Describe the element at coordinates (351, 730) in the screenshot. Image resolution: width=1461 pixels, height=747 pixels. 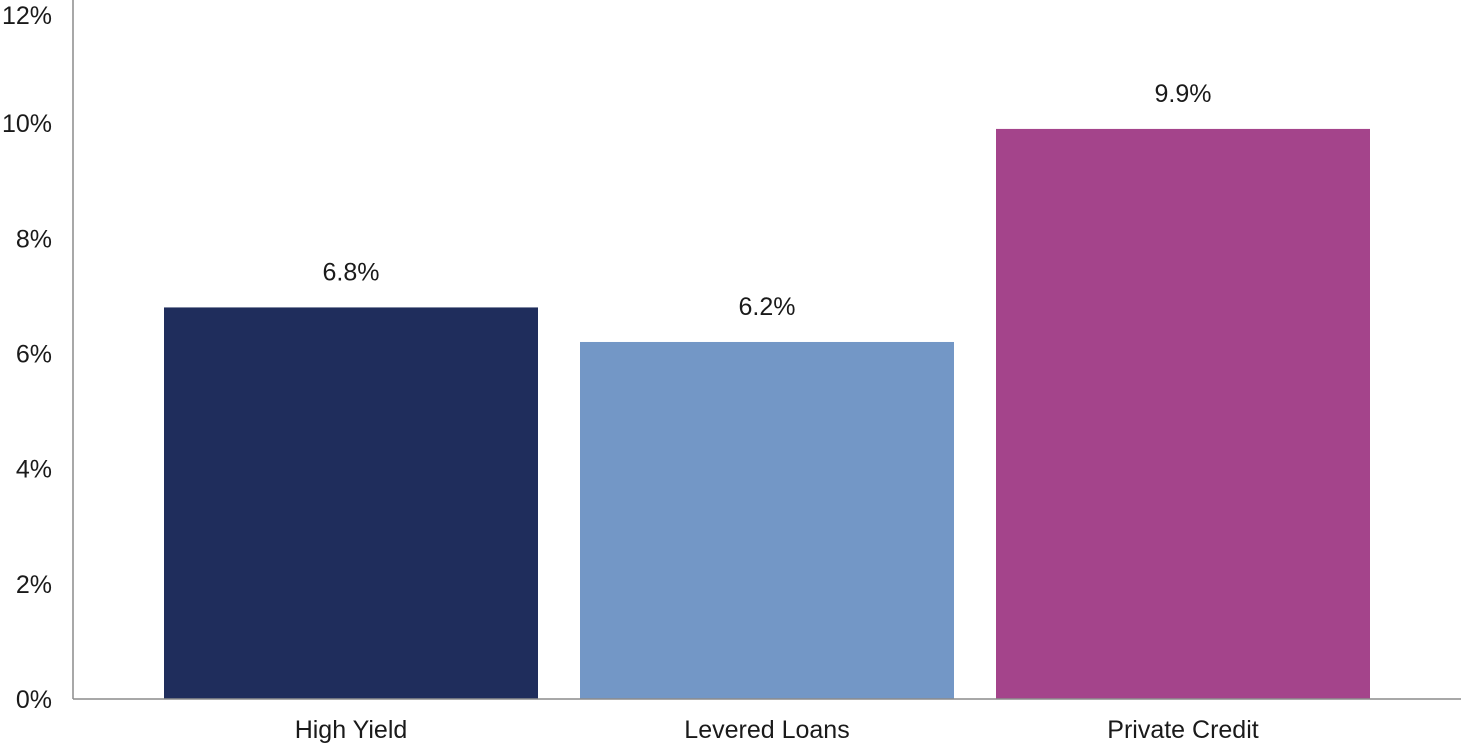
I see `x-category-label: High Yield` at that location.